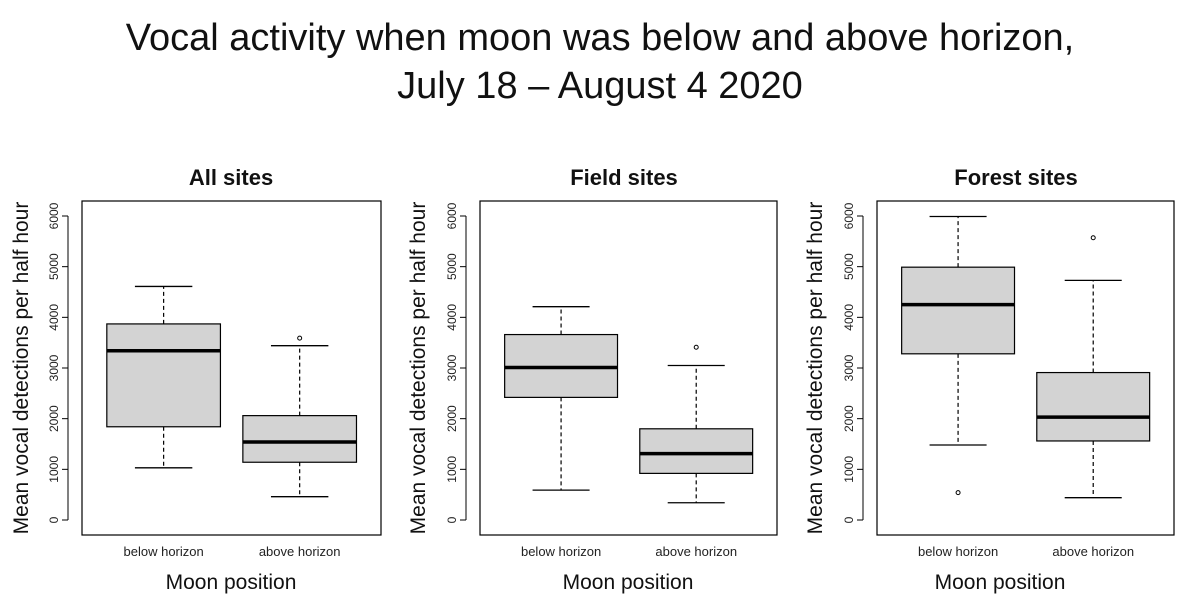 Image resolution: width=1200 pixels, height=611 pixels. I want to click on chart-3-title: Forest sites, so click(1016, 177).